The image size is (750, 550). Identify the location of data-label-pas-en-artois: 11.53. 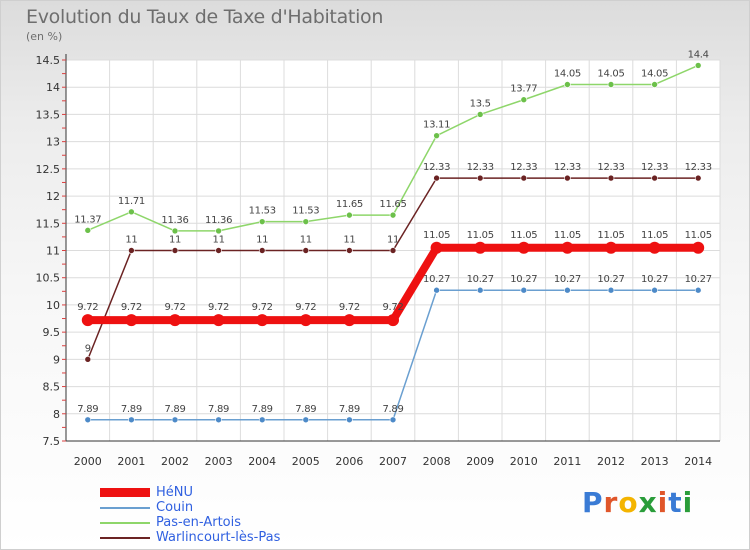
(305, 211).